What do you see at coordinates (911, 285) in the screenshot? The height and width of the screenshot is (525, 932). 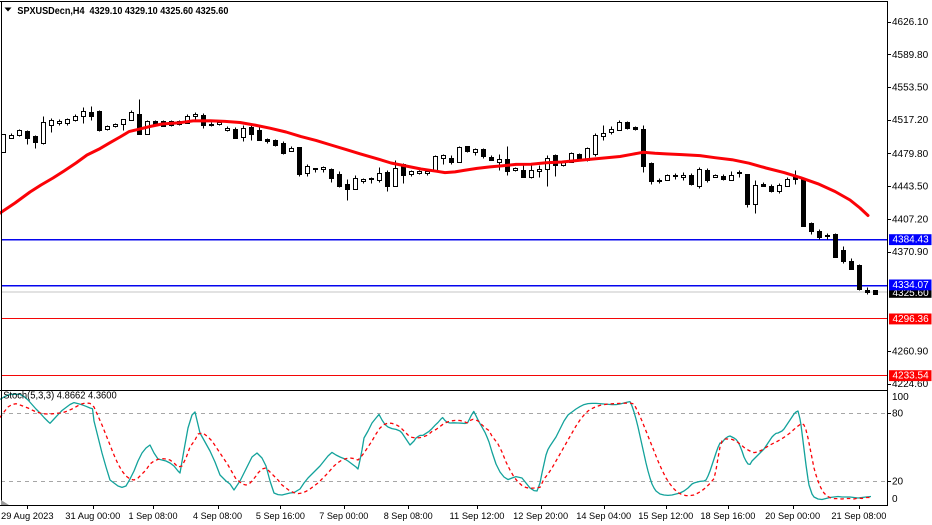 I see `svg-text: 4334.07` at bounding box center [911, 285].